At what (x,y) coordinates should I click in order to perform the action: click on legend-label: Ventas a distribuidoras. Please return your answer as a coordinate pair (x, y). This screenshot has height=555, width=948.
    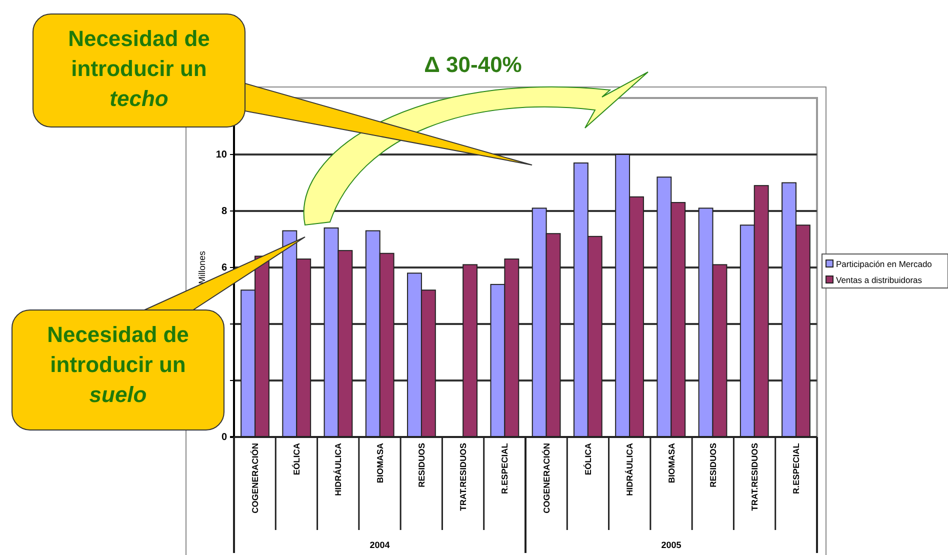
    Looking at the image, I should click on (879, 280).